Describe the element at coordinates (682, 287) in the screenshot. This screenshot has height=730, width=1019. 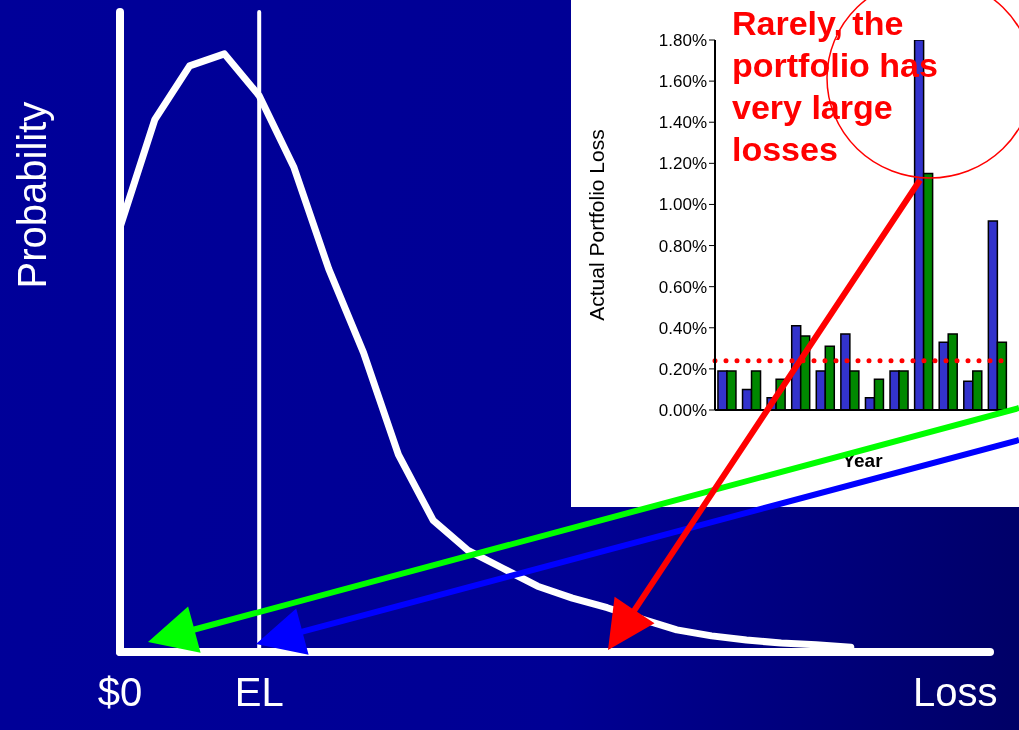
I see `y-tick-label: 0.60%` at that location.